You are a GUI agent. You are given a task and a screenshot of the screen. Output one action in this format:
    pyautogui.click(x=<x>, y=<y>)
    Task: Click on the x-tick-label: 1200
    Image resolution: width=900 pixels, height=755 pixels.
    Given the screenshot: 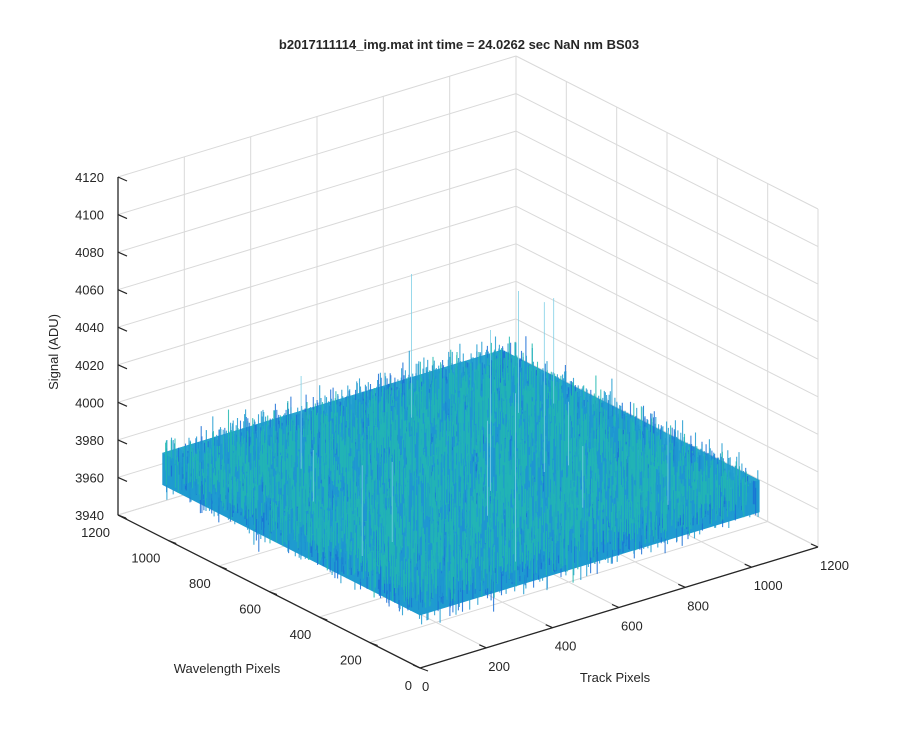 What is the action you would take?
    pyautogui.click(x=834, y=565)
    